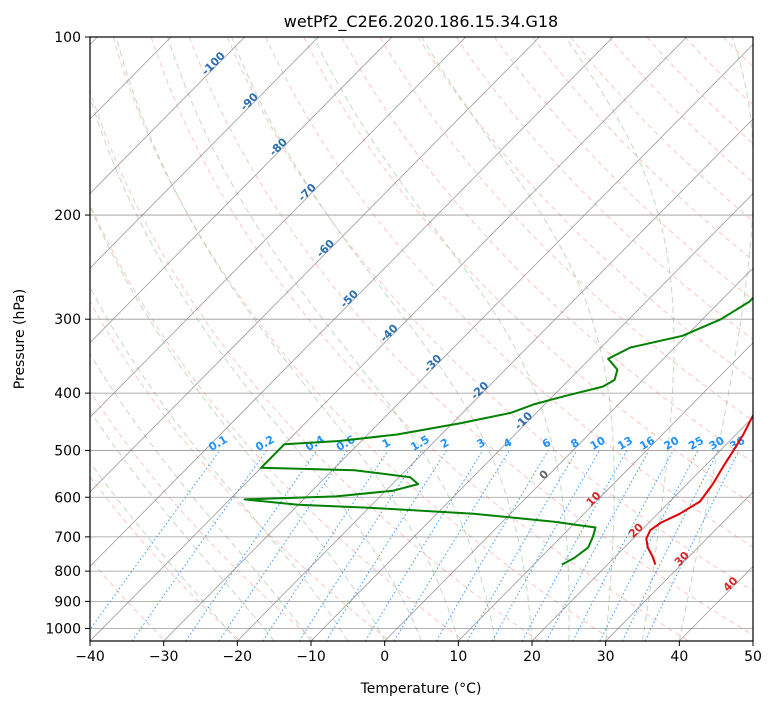 The width and height of the screenshot is (775, 708). I want to click on y-axis-title: Pressure (hPa), so click(20, 339).